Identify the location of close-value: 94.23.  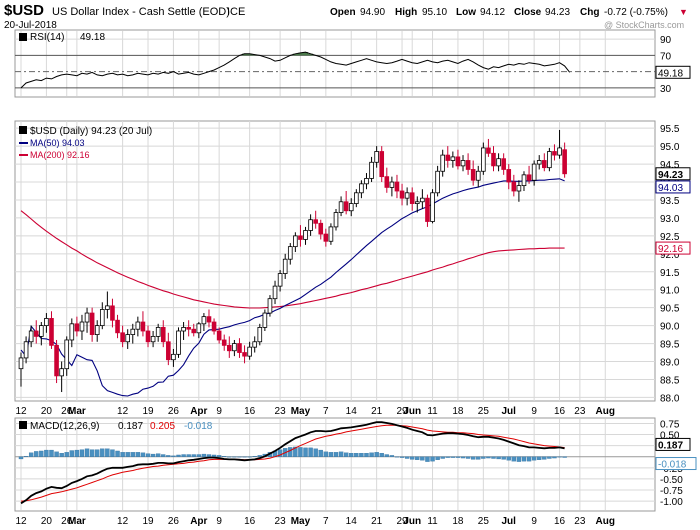
(557, 12).